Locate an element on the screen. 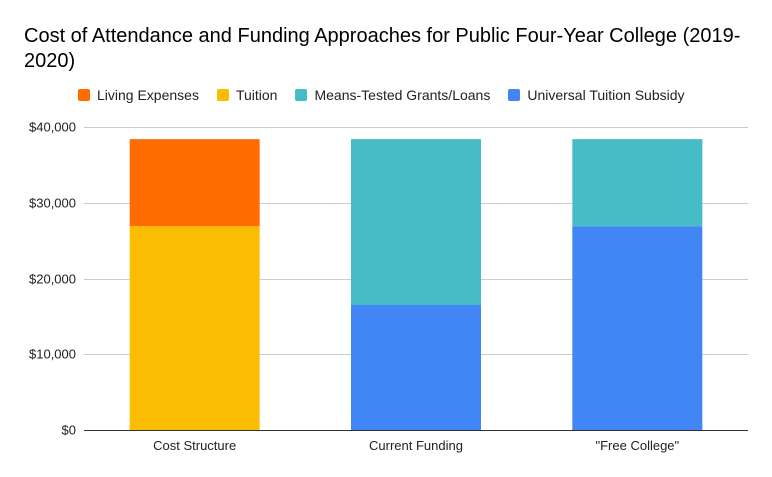 The image size is (772, 477). legend-swatch-living-expenses is located at coordinates (84, 95).